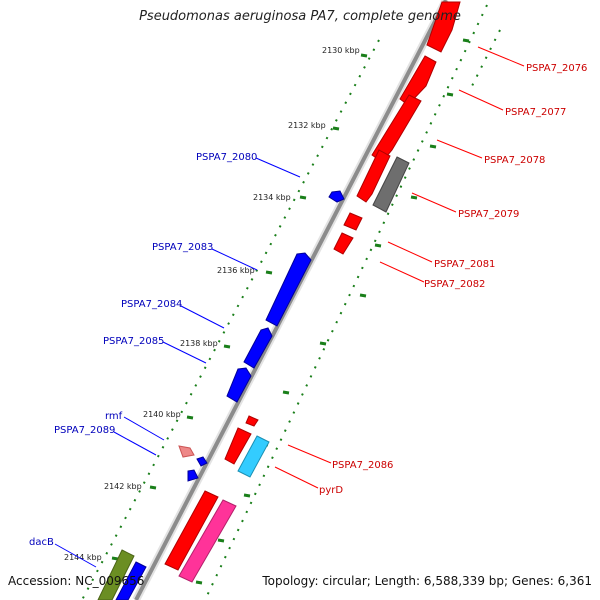 Image resolution: width=600 pixels, height=600 pixels. I want to click on gene-PSPA7_2079, so click(373, 176).